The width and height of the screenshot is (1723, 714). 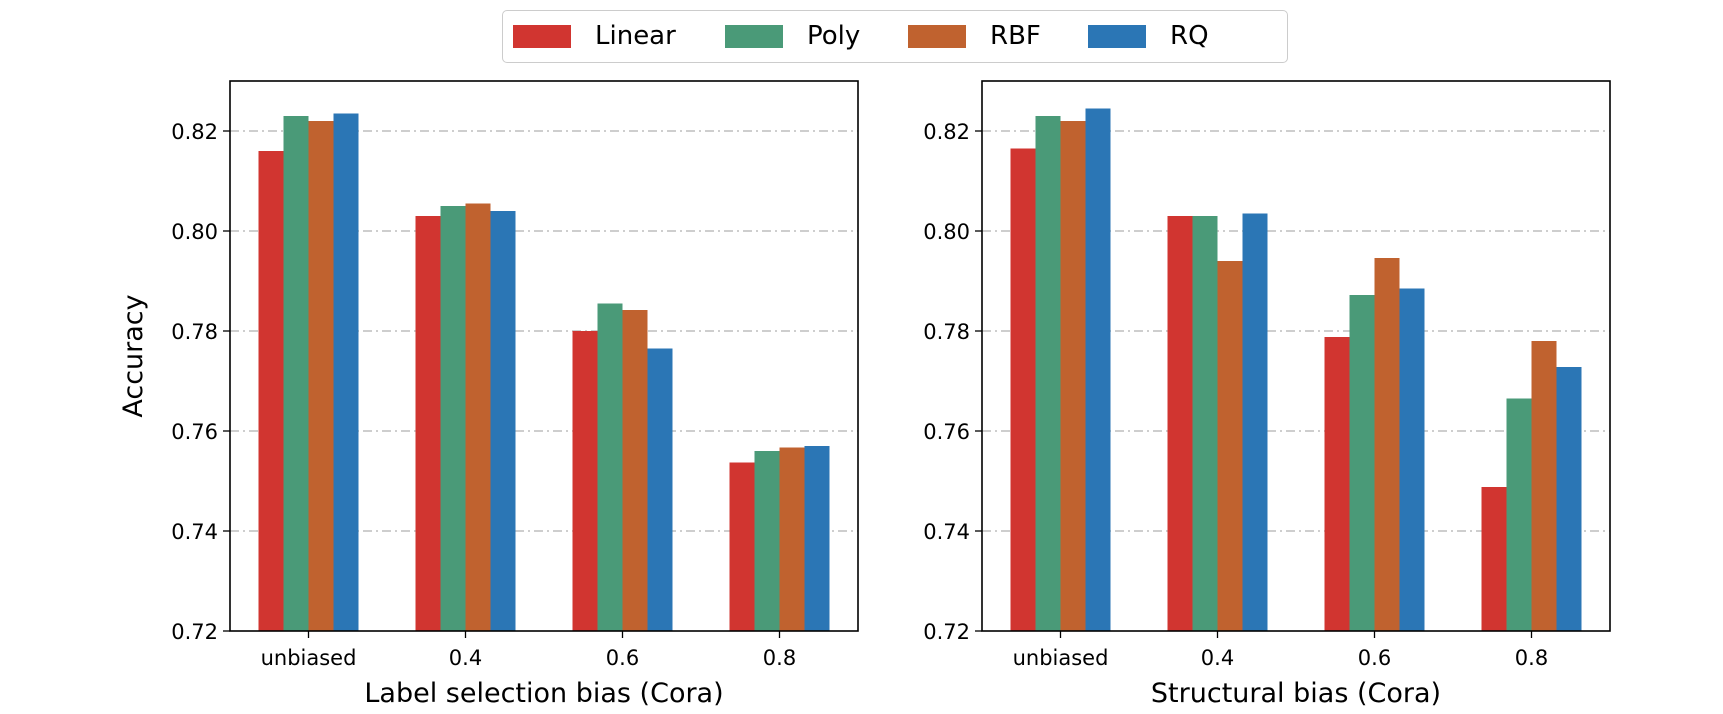 I want to click on left-x-tick-label: 0.4, so click(x=465, y=658).